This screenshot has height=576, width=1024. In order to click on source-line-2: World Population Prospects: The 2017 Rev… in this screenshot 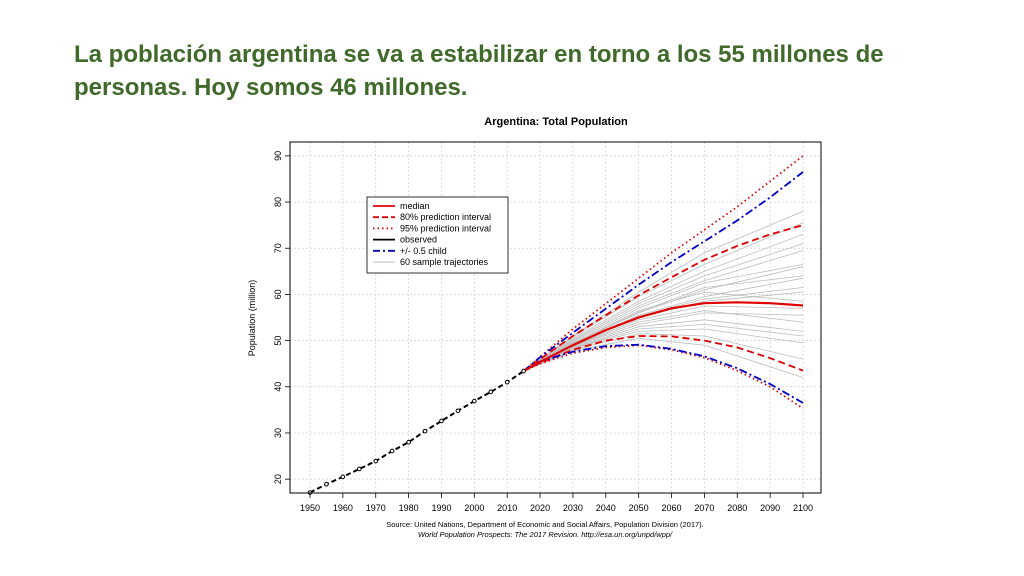, I will do `click(545, 534)`.